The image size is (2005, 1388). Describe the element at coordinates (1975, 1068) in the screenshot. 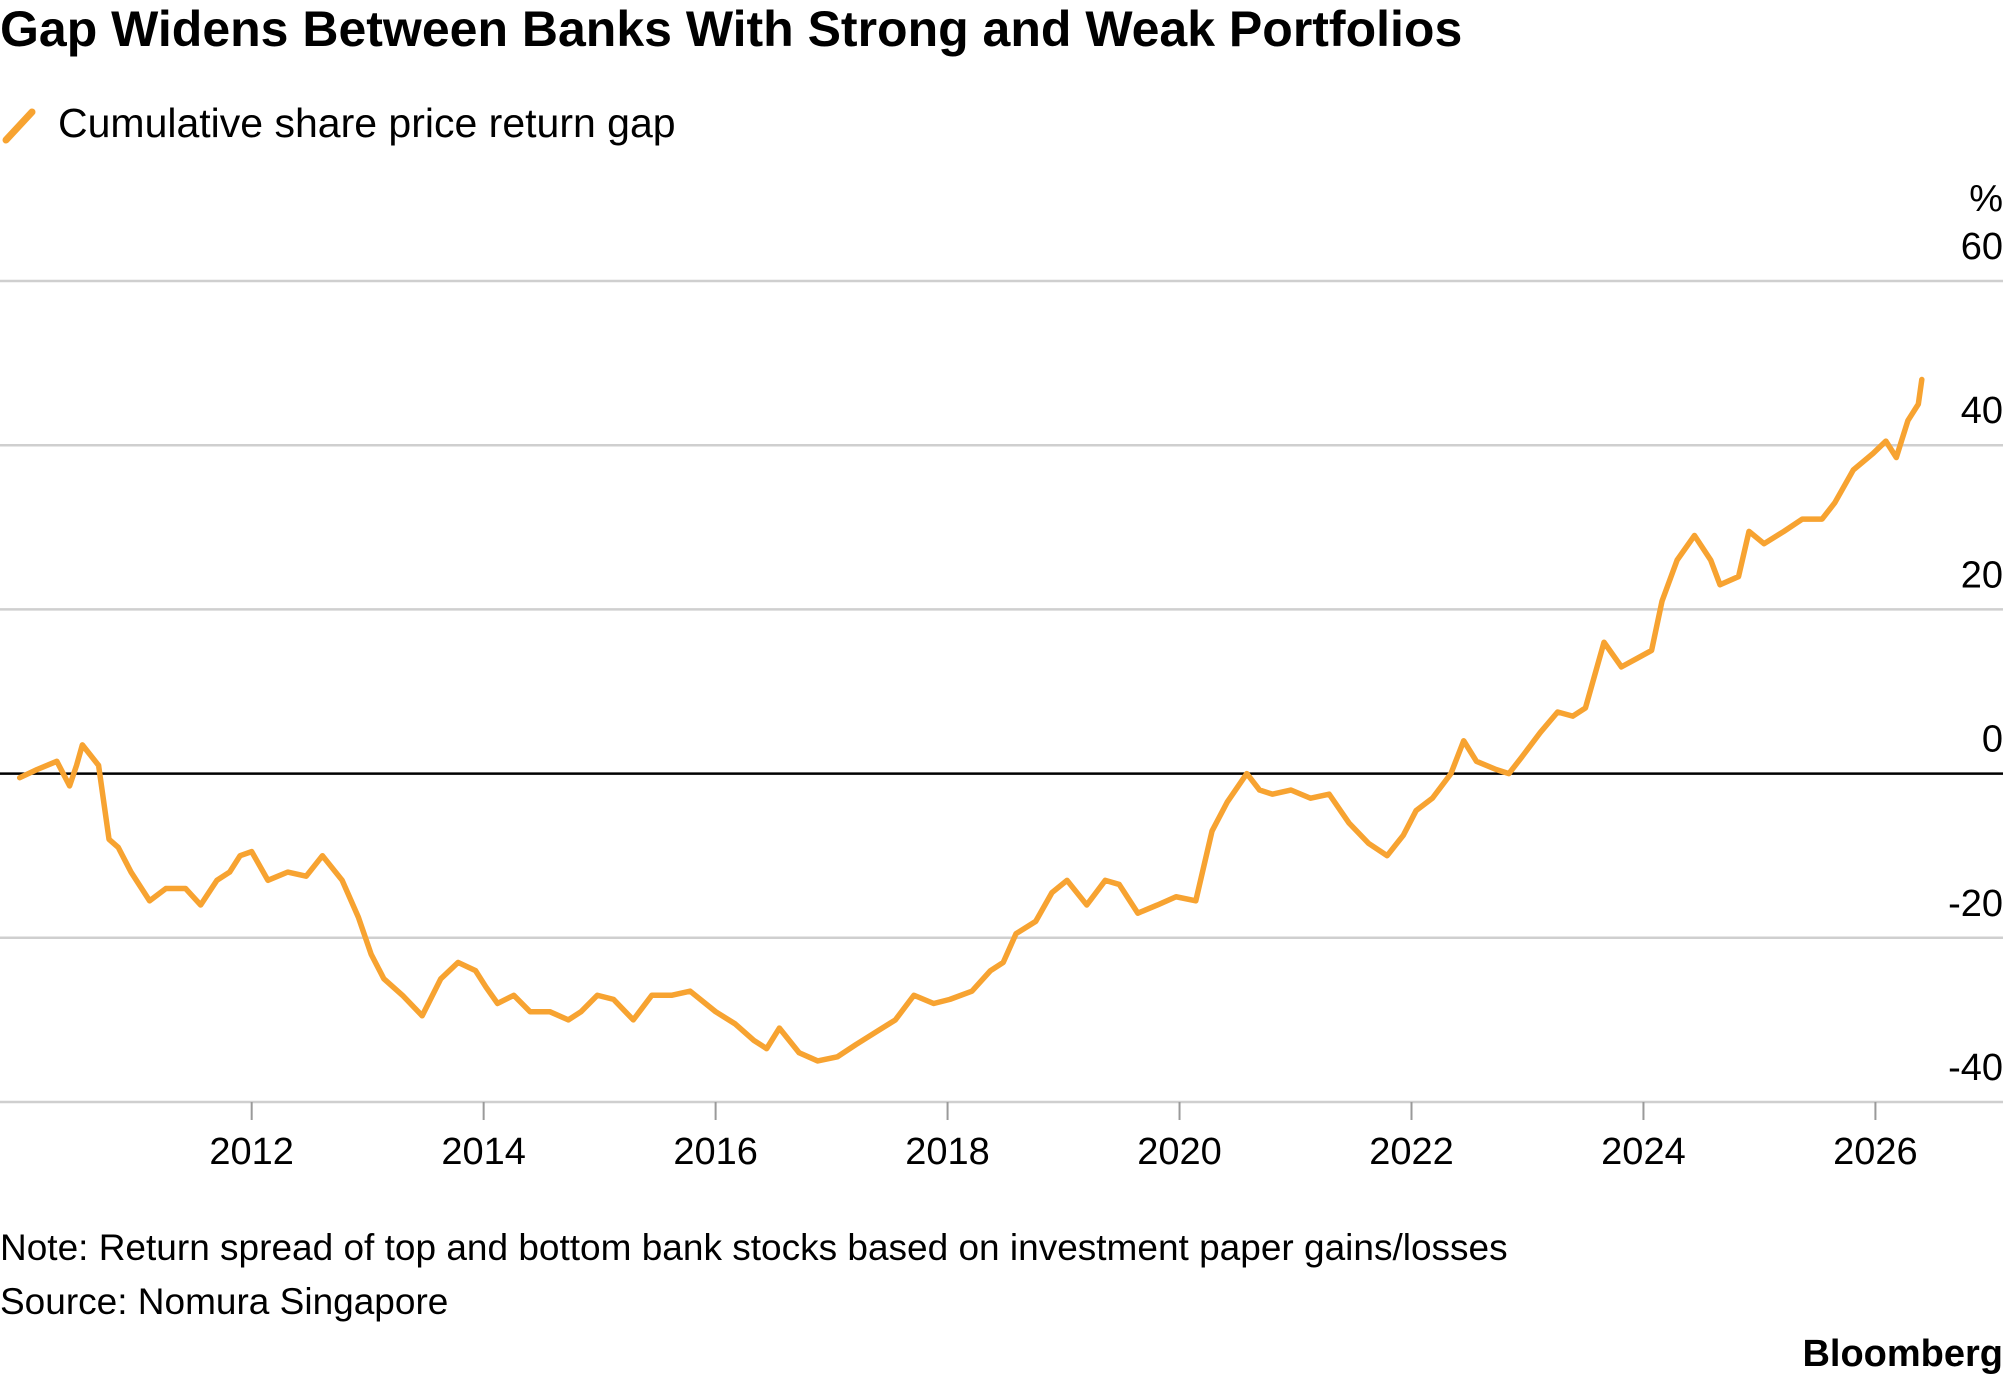

I see `y-tick-label: -40` at that location.